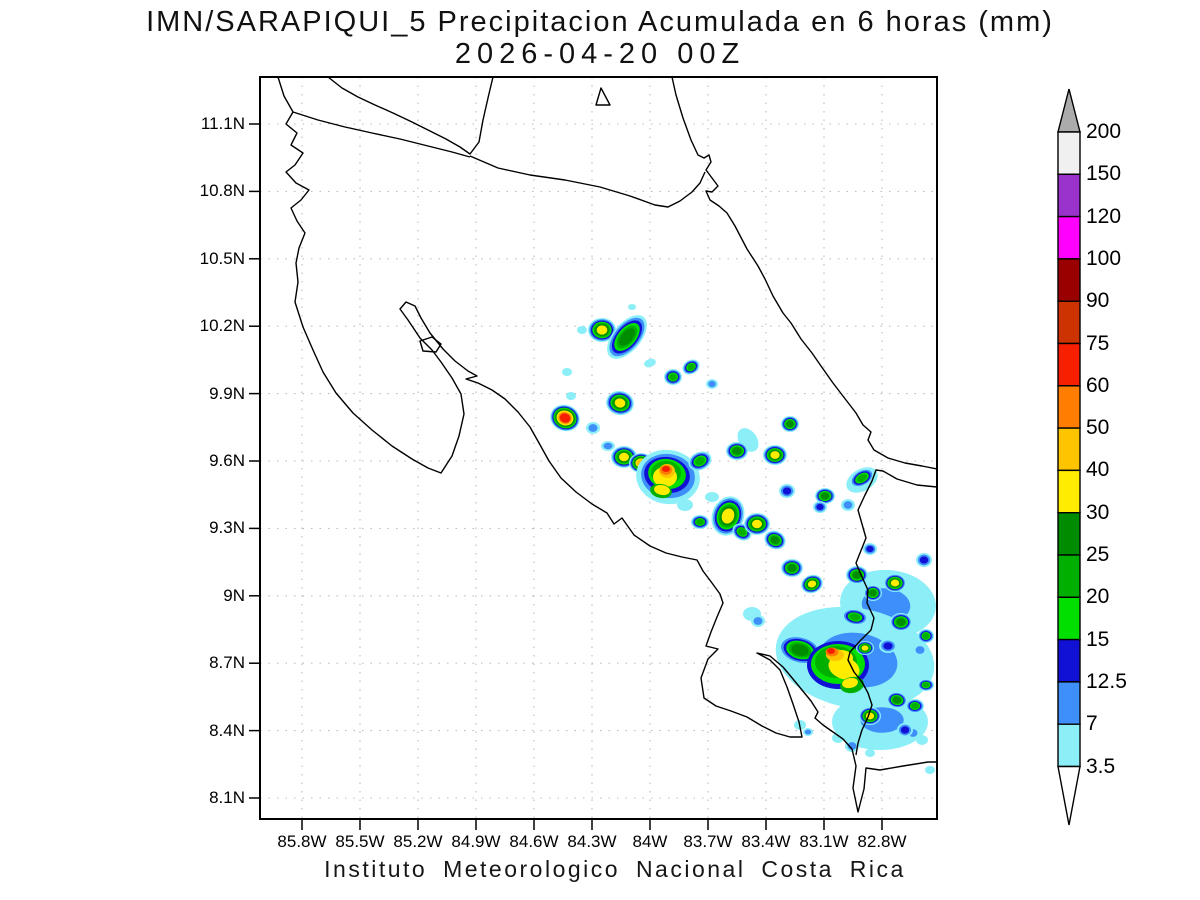  I want to click on lon-tick-label: 83.7W, so click(708, 841).